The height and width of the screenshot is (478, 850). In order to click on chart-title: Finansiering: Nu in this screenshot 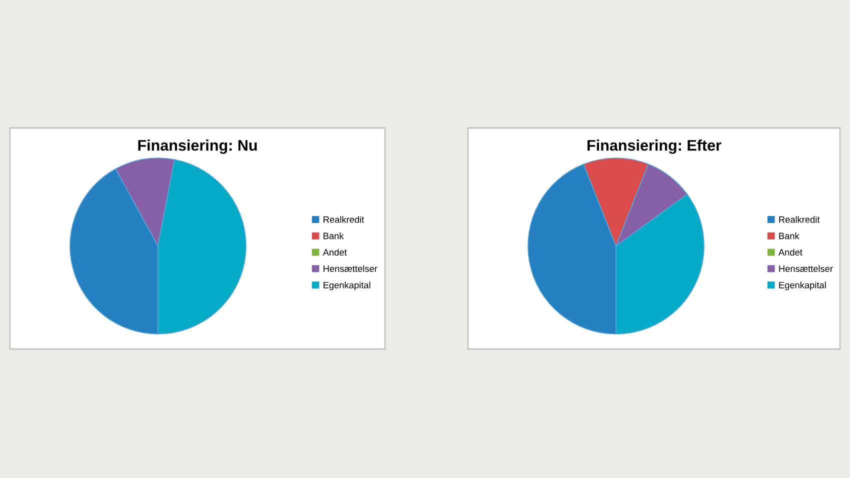, I will do `click(197, 147)`.